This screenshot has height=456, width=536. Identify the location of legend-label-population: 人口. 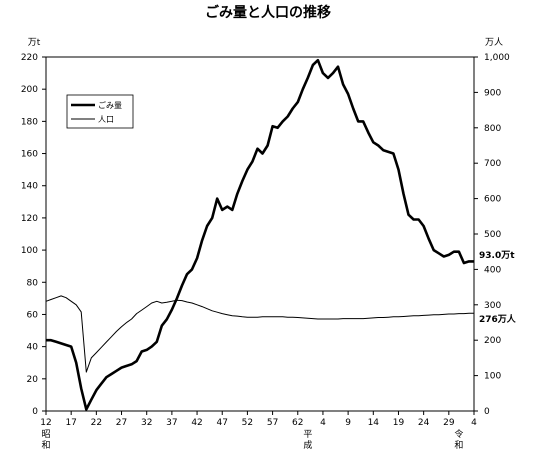
(106, 119).